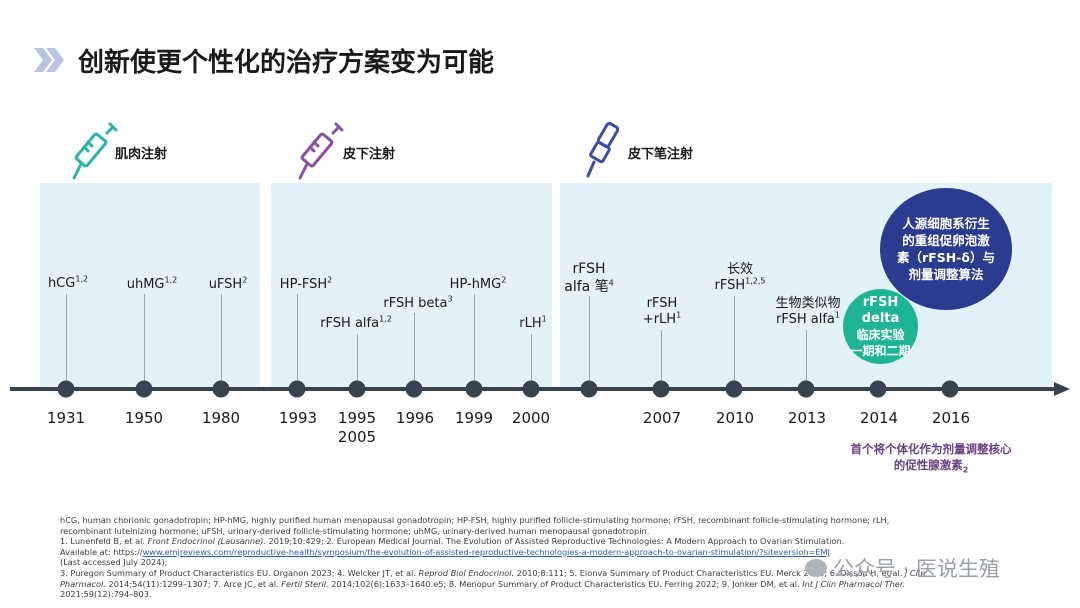  I want to click on milestone-label: 长效 rFSH1,2,5, so click(740, 277).